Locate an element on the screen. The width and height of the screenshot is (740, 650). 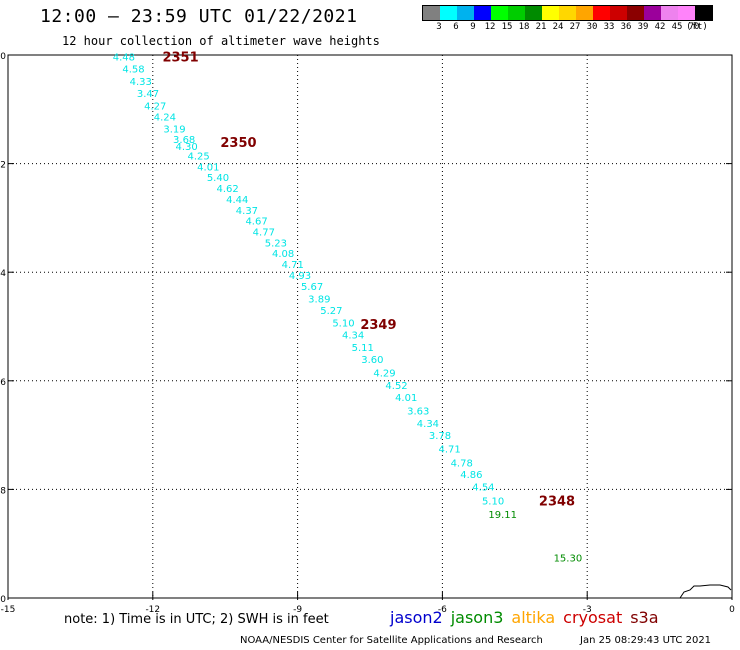
lon-tick-label: -6 is located at coordinates (442, 610).